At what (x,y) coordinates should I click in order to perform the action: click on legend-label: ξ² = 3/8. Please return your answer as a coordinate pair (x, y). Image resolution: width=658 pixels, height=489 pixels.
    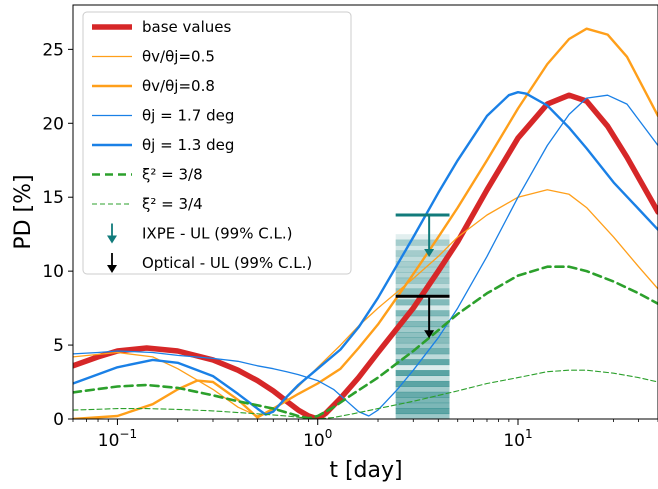
    Looking at the image, I should click on (172, 175).